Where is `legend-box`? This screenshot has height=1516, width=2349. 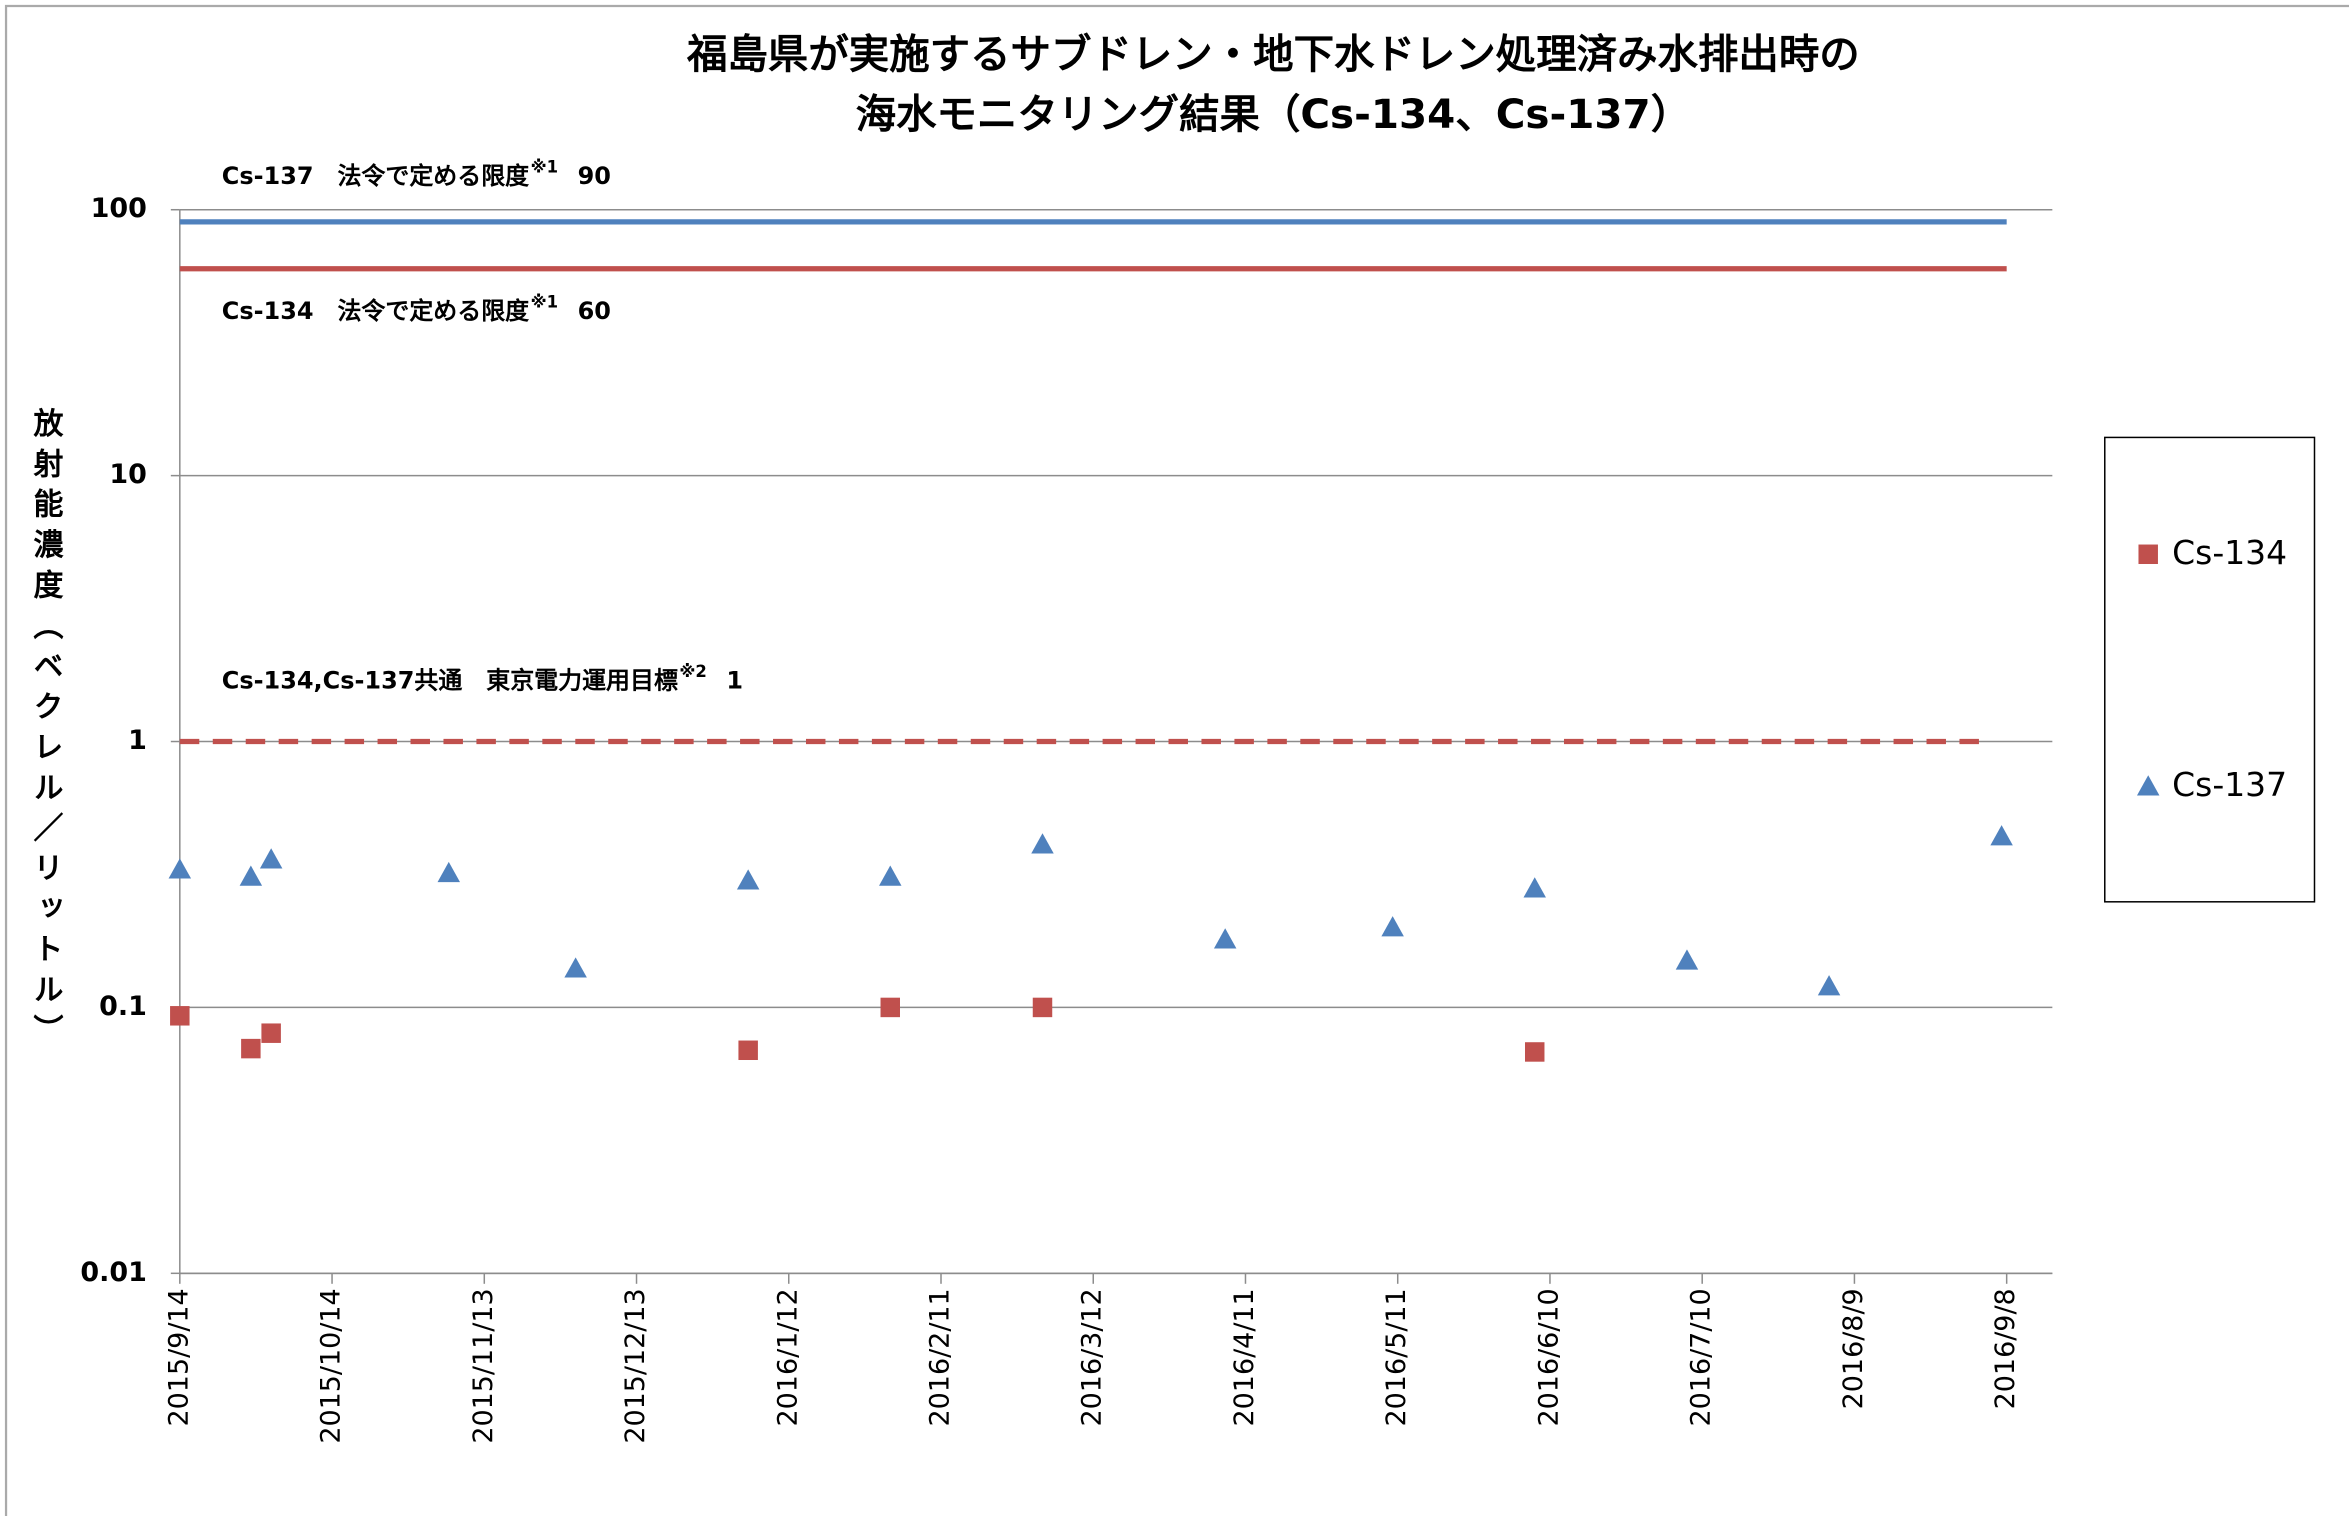 legend-box is located at coordinates (2210, 669).